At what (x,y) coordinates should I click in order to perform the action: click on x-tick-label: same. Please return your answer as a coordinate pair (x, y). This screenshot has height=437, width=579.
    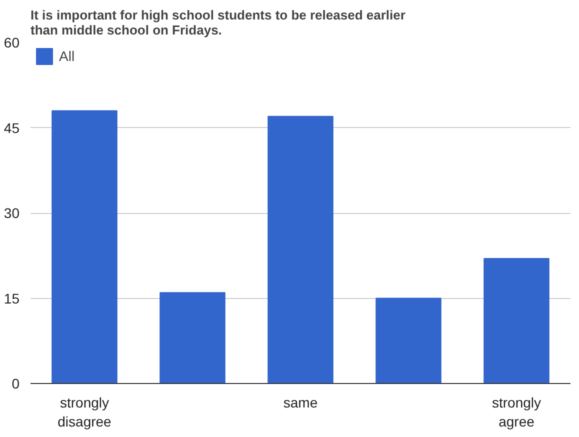
    Looking at the image, I should click on (300, 402).